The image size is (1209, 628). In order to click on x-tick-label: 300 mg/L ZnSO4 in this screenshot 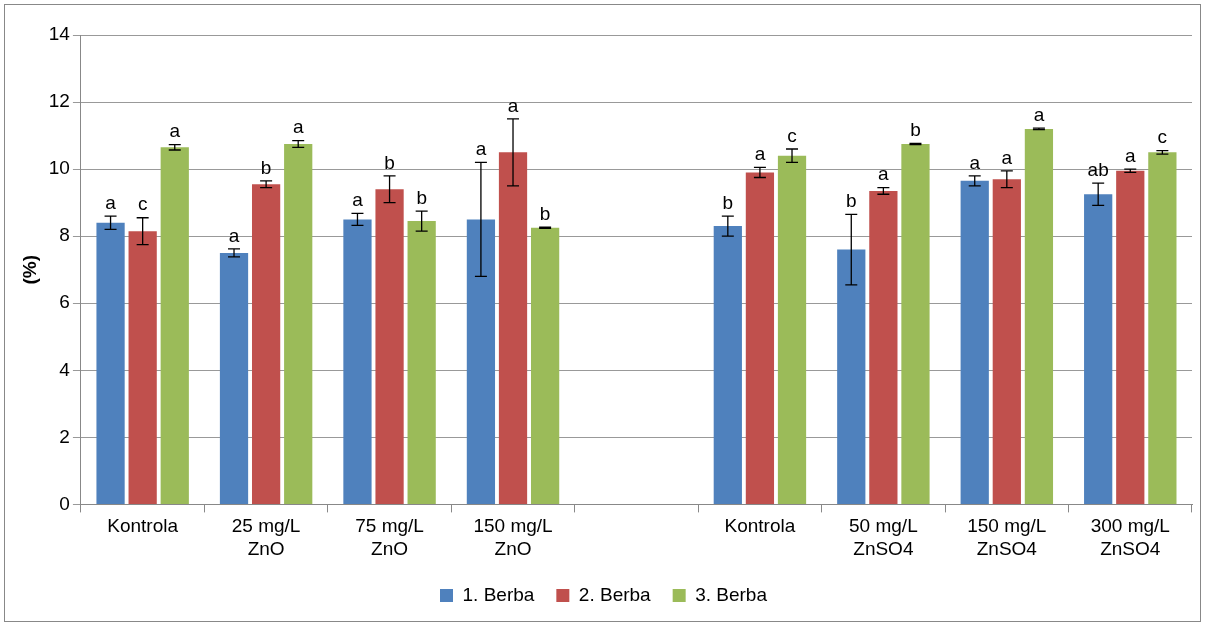, I will do `click(1130, 537)`.